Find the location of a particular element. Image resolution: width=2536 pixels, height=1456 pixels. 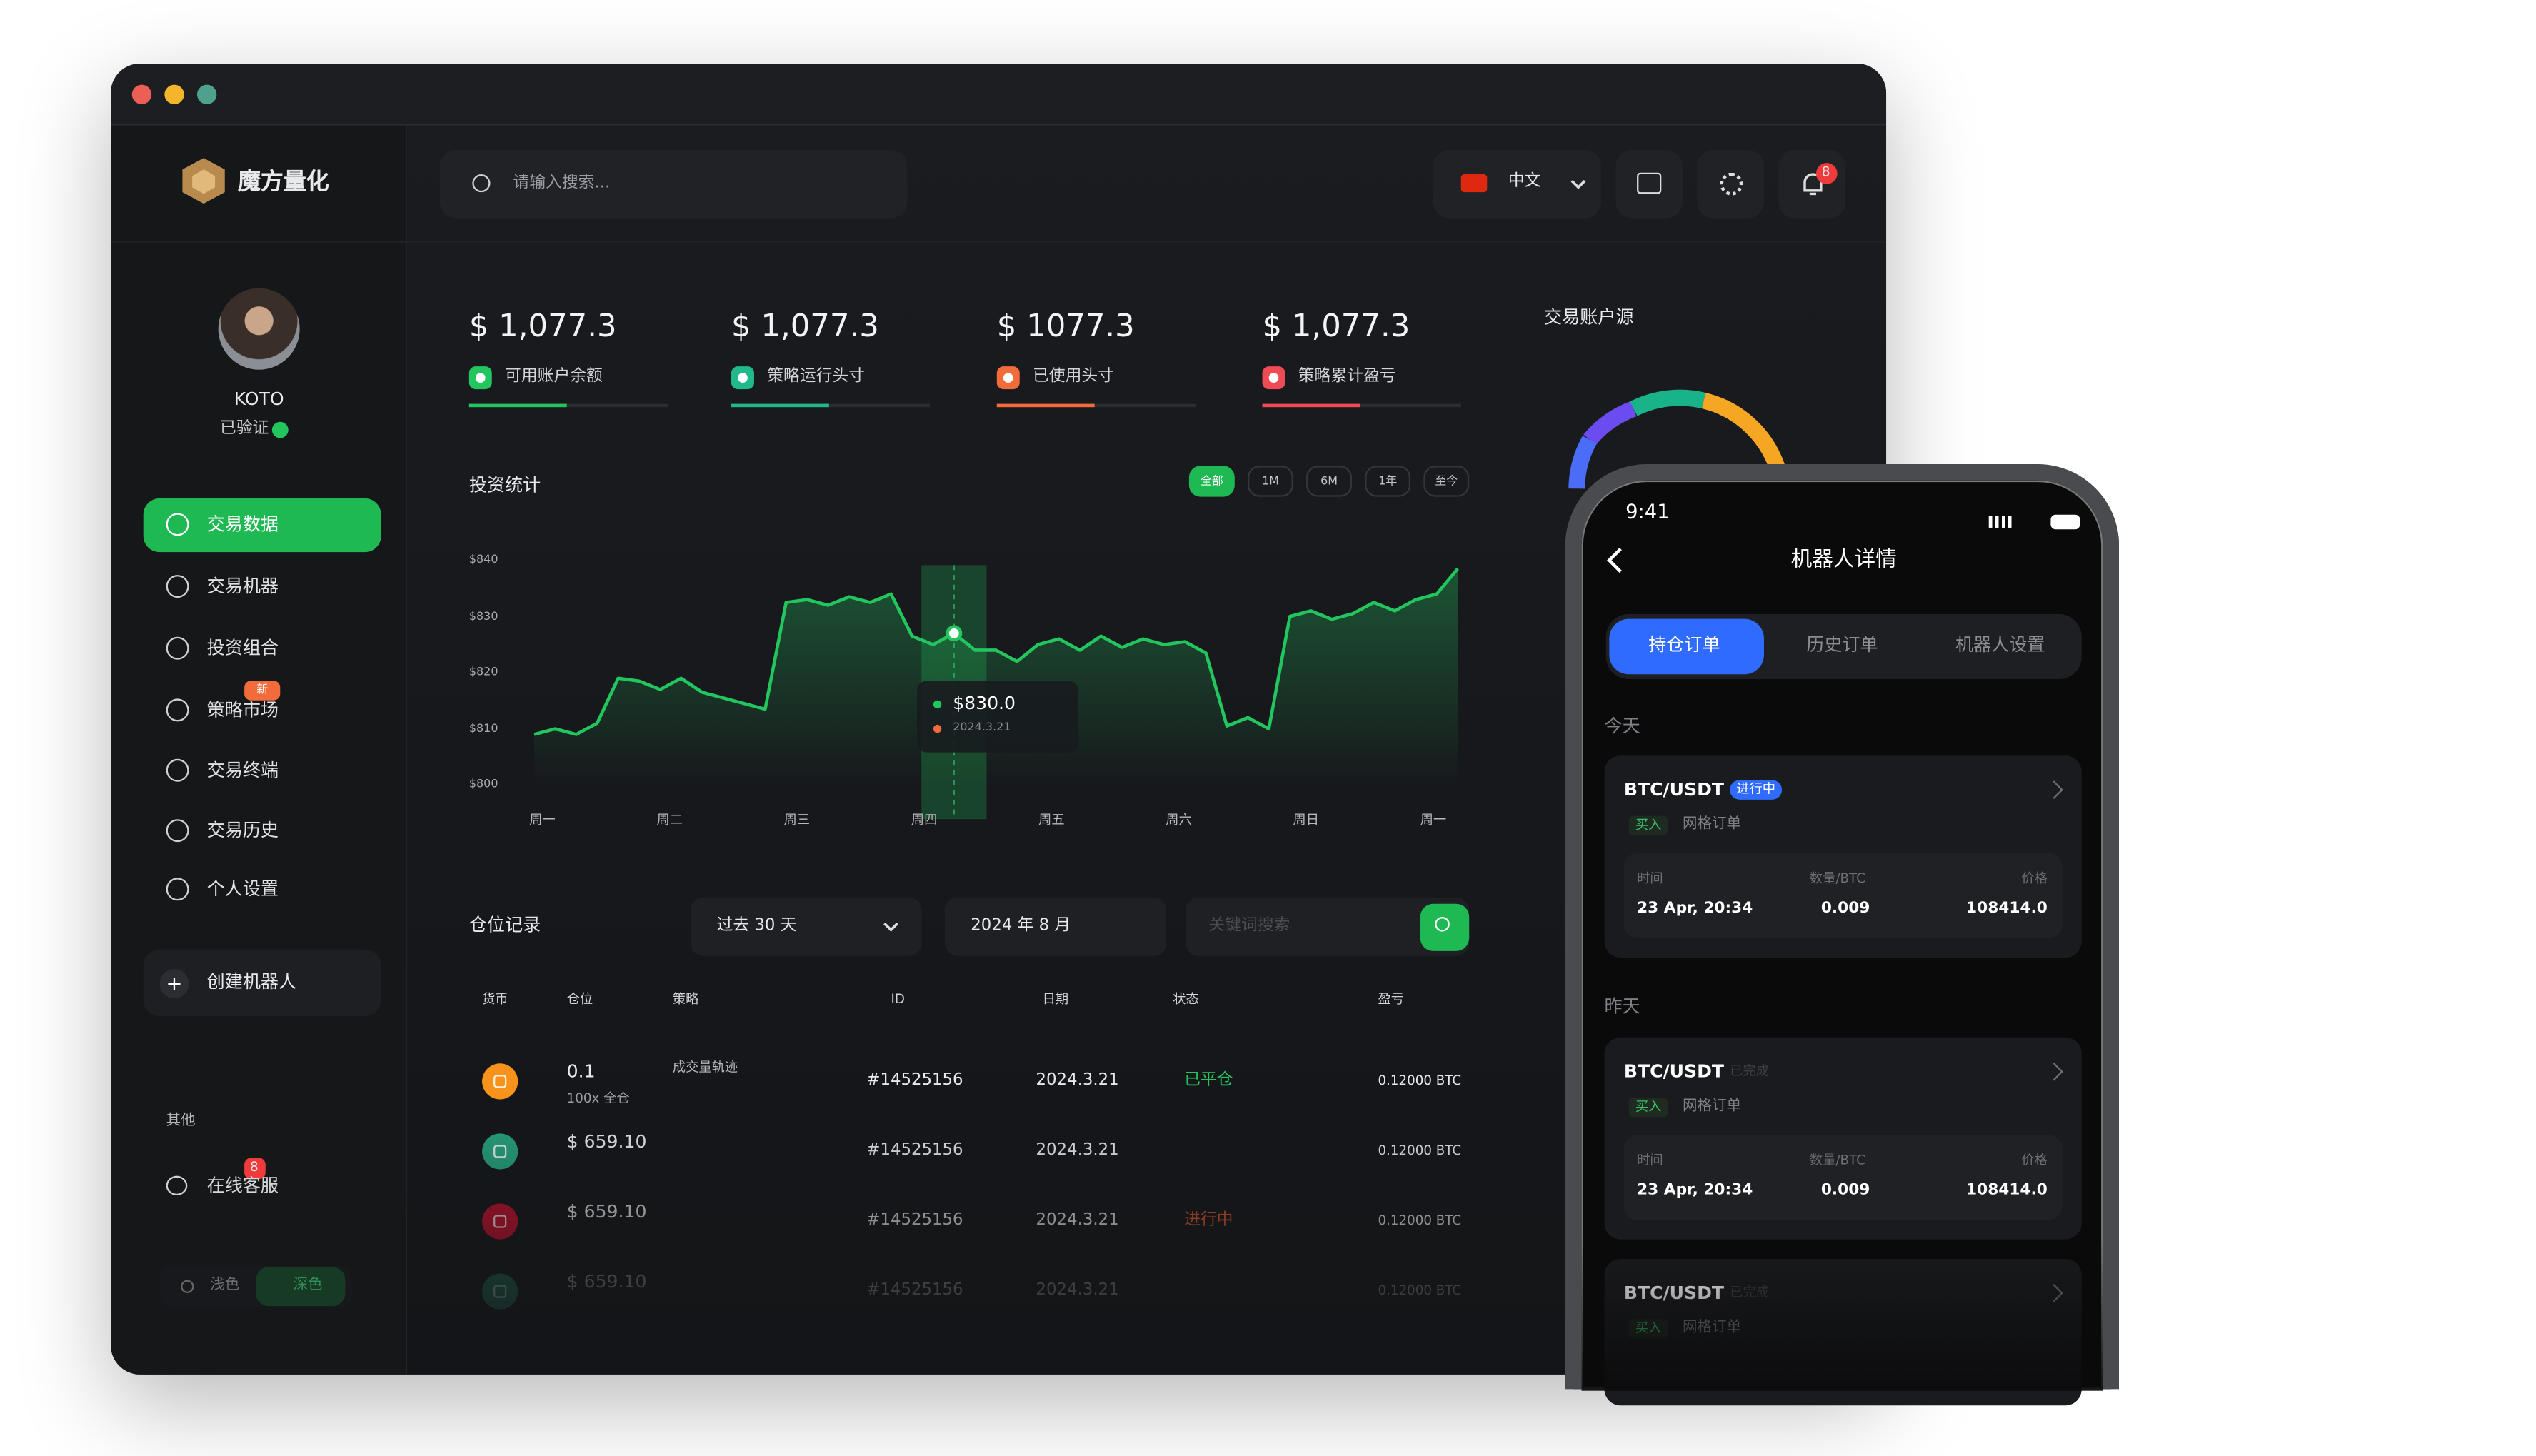

notification-badge-bg is located at coordinates (1827, 173).